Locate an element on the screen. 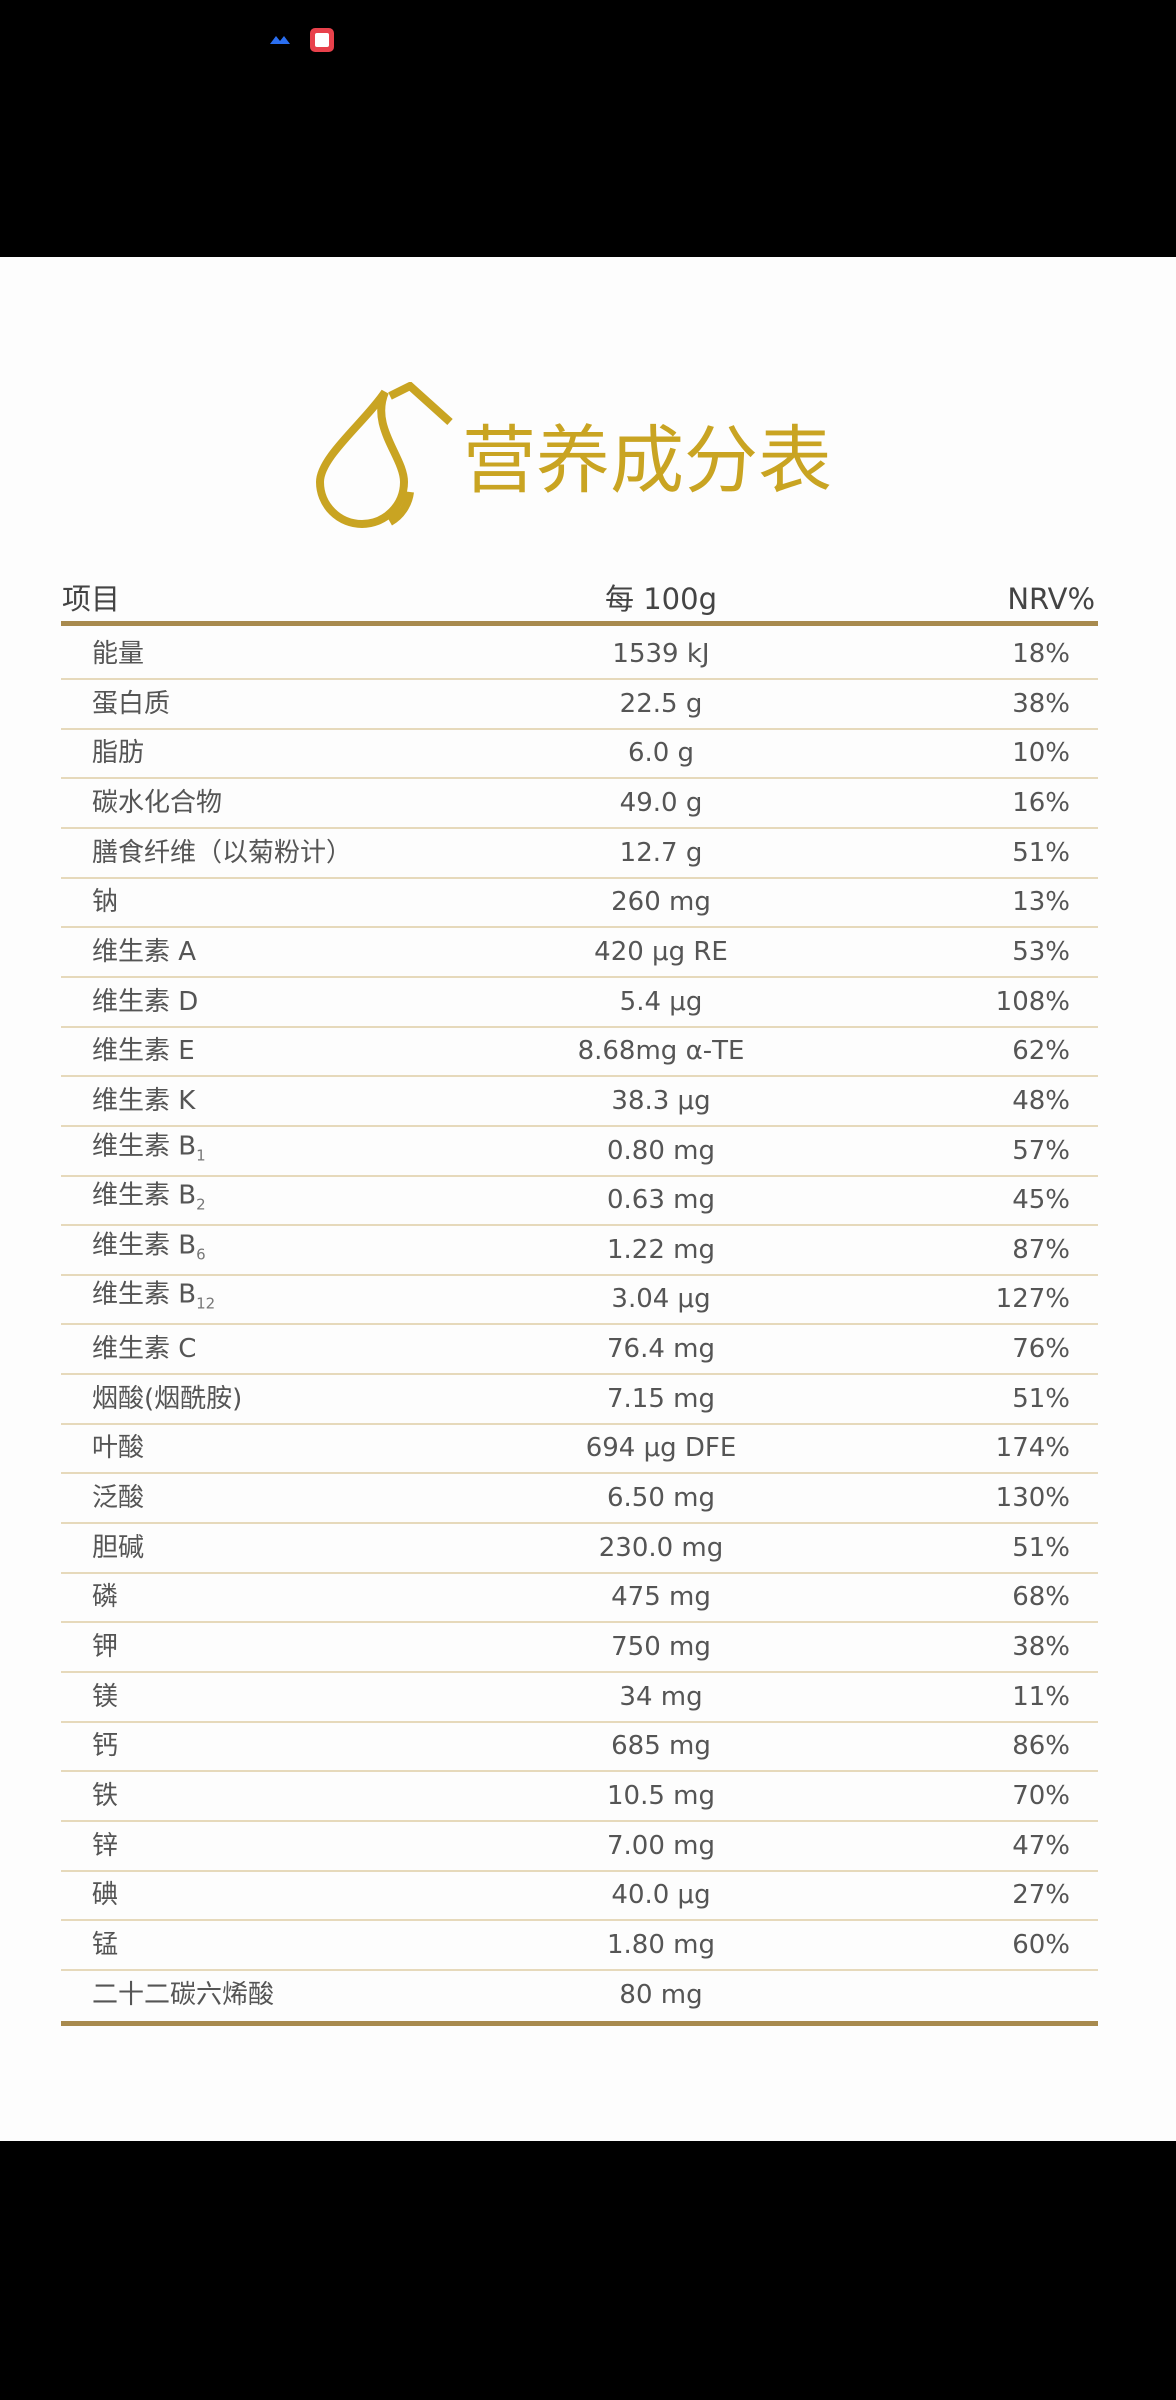 Image resolution: width=1176 pixels, height=2400 pixels. row-name: 锌 is located at coordinates (105, 1845).